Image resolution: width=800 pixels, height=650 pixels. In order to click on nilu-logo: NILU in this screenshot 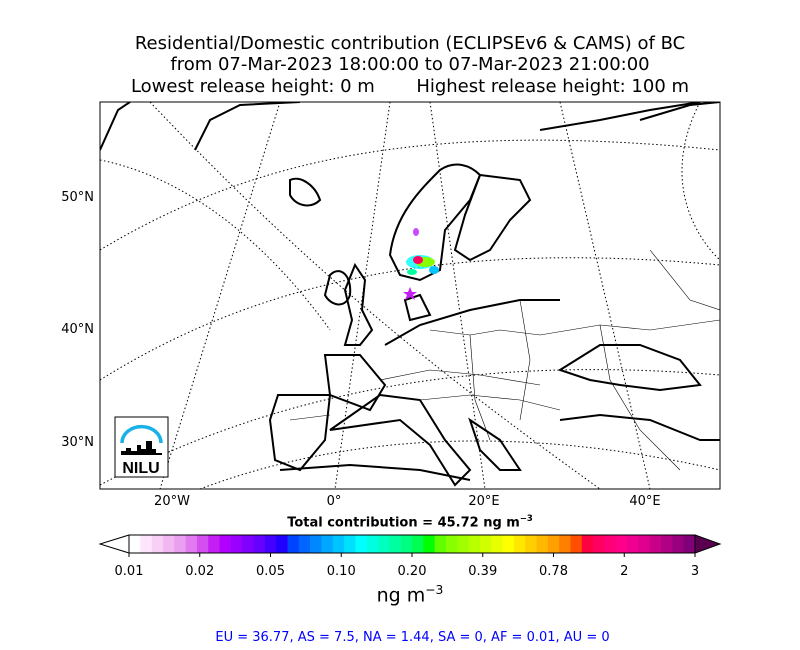, I will do `click(141, 447)`.